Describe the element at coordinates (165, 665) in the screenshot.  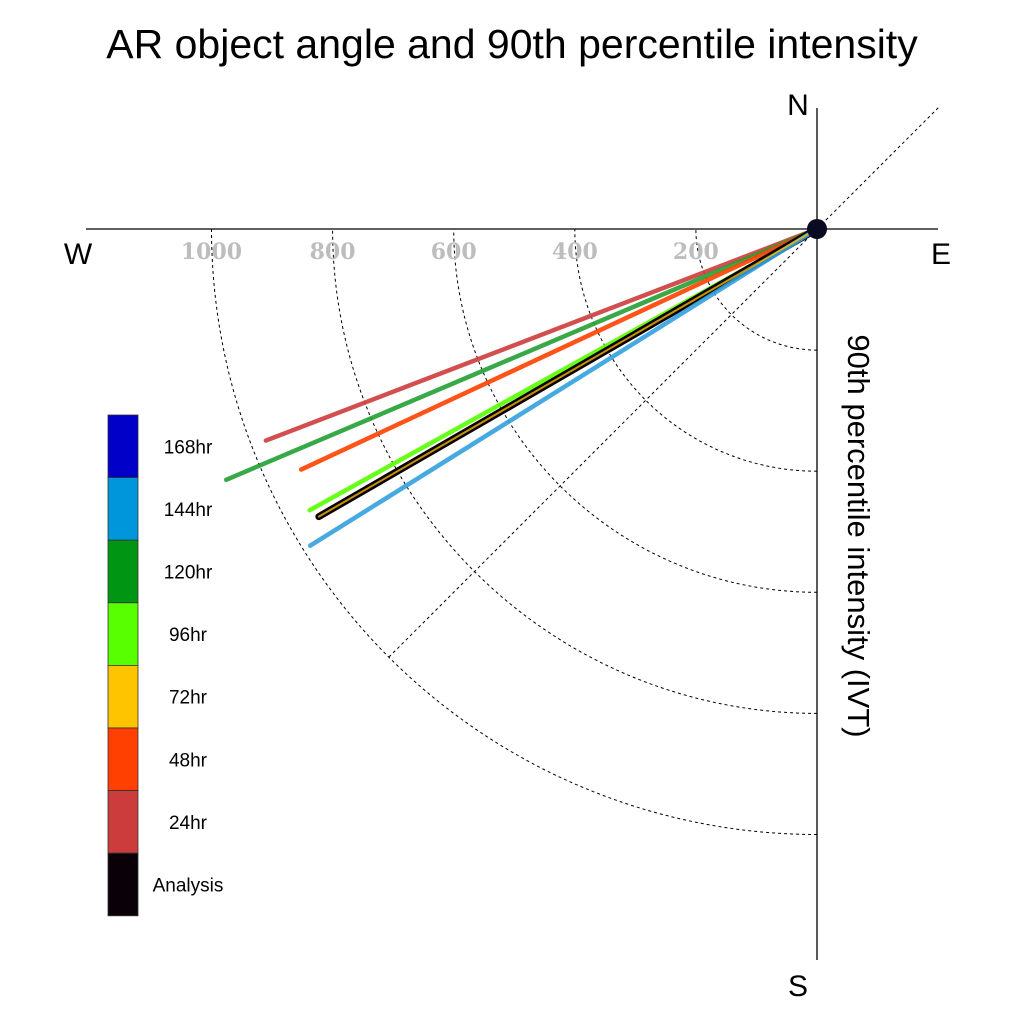
I see `legend: 168hr 144hr 120hr 96hr 72hr 48hr 24hr Analysis` at that location.